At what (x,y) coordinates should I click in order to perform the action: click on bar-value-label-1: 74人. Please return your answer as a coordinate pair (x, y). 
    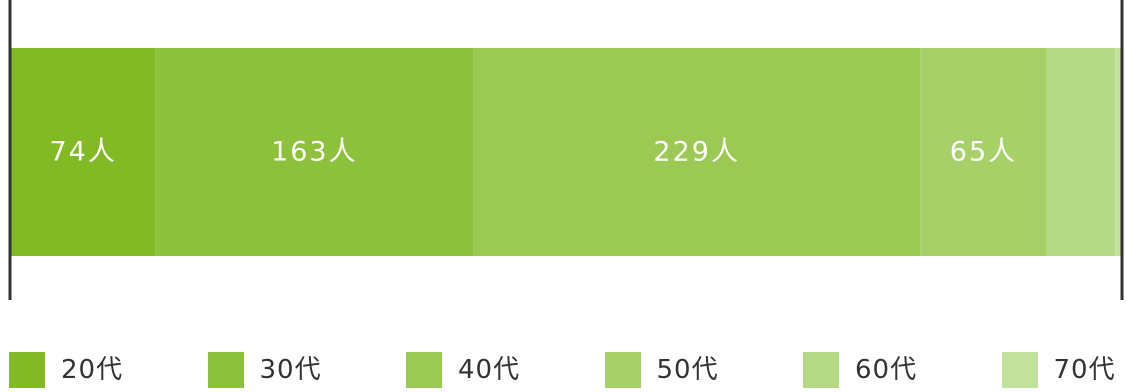
    Looking at the image, I should click on (82, 152).